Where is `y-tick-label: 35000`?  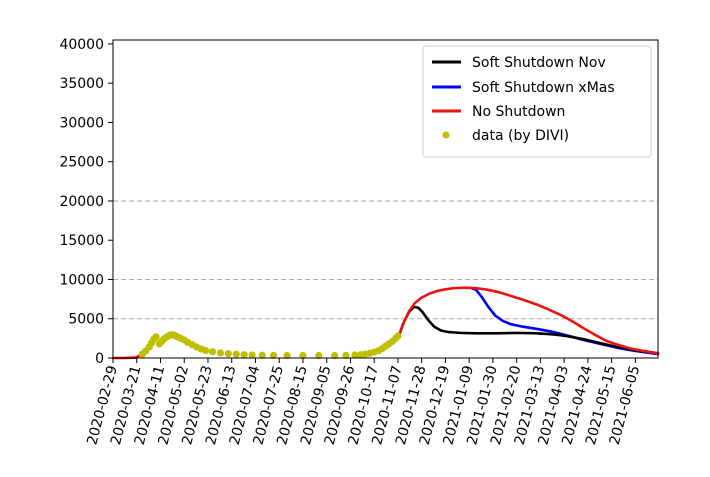 y-tick-label: 35000 is located at coordinates (81, 84).